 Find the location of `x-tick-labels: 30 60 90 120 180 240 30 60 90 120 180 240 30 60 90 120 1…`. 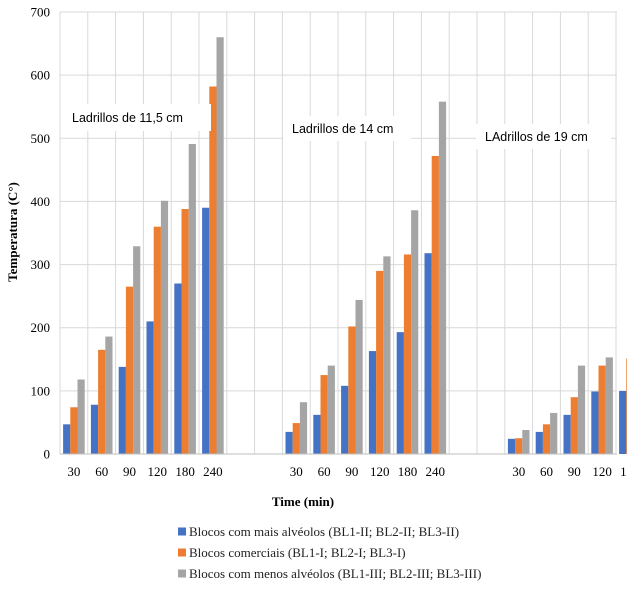

x-tick-labels: 30 60 90 120 180 240 30 60 90 120 180 240 30 60 90 120 1… is located at coordinates (347, 471).